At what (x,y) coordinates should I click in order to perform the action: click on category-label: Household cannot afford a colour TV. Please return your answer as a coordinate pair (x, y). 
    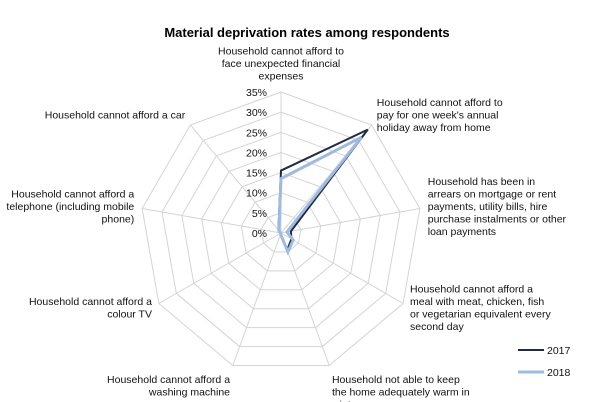
    Looking at the image, I should click on (90, 308).